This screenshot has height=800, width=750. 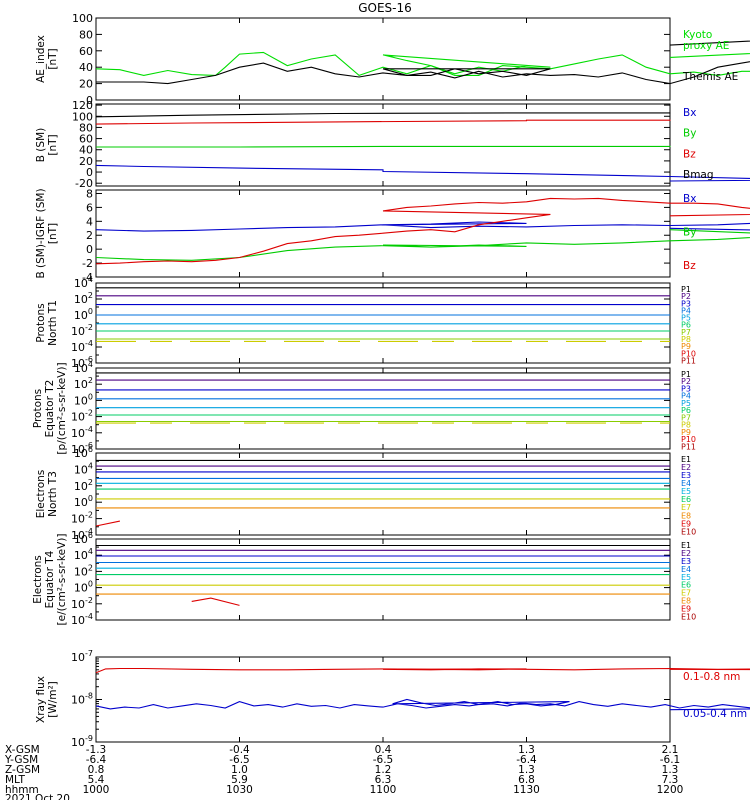 What do you see at coordinates (383, 115) in the screenshot?
I see `series-bmag` at bounding box center [383, 115].